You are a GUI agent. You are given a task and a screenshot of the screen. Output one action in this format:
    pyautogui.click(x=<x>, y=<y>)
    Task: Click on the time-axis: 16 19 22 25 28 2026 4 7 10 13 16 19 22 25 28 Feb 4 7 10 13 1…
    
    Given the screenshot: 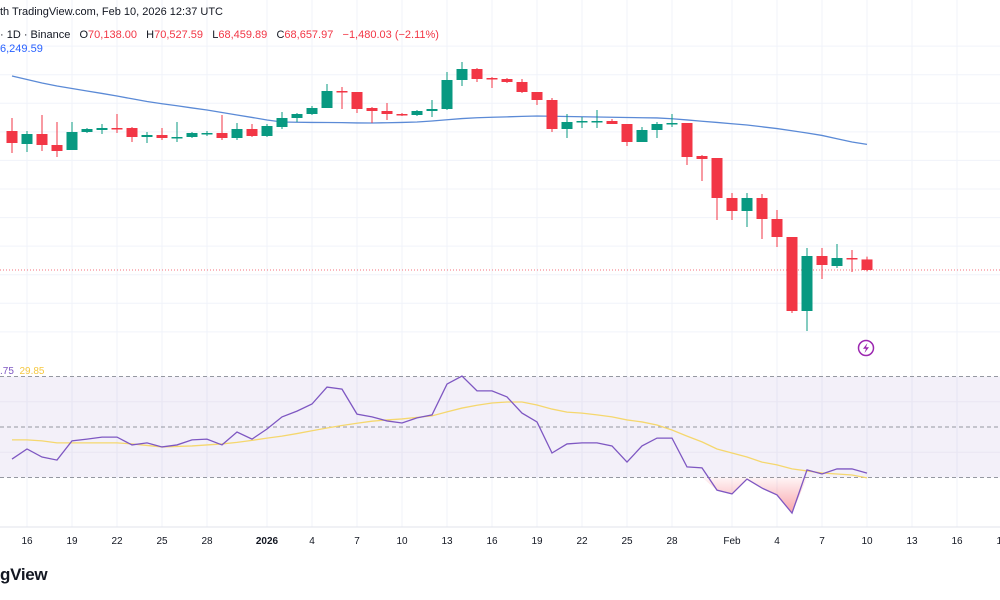 What is the action you would take?
    pyautogui.click(x=510, y=541)
    